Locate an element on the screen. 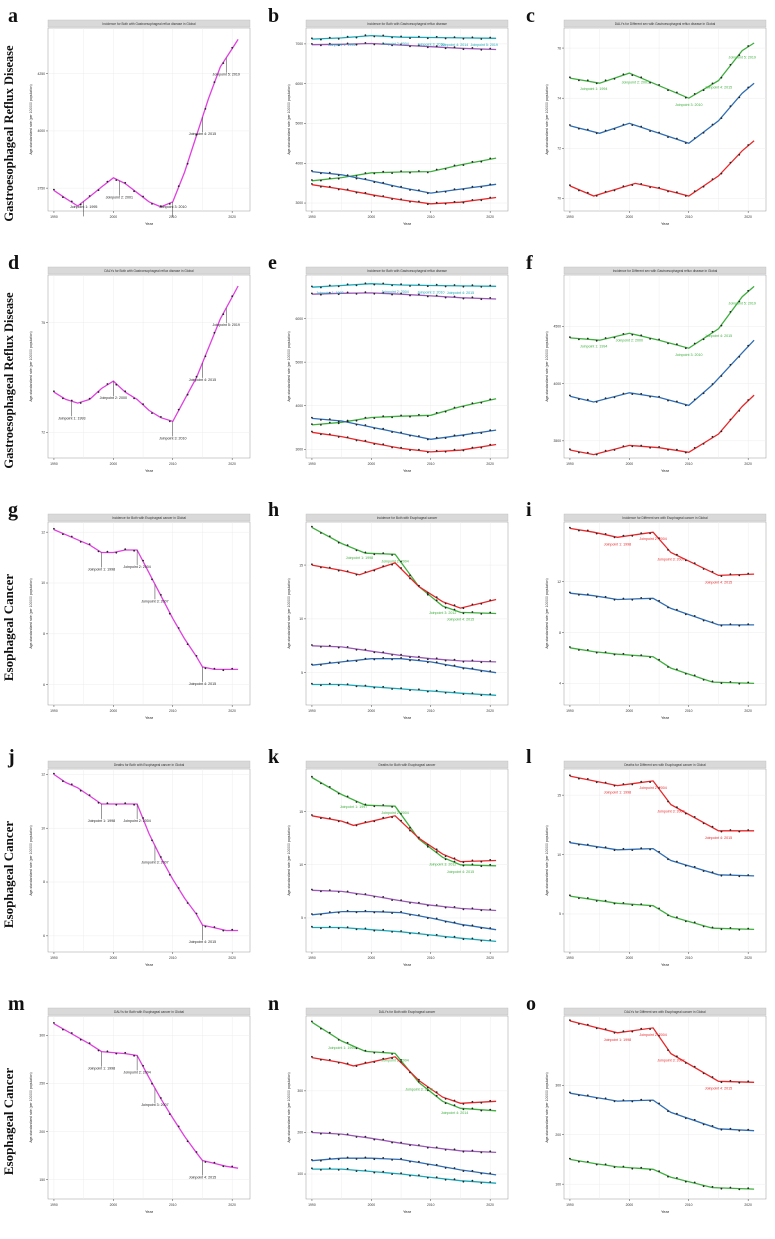  panel-letter: g is located at coordinates (13, 510).